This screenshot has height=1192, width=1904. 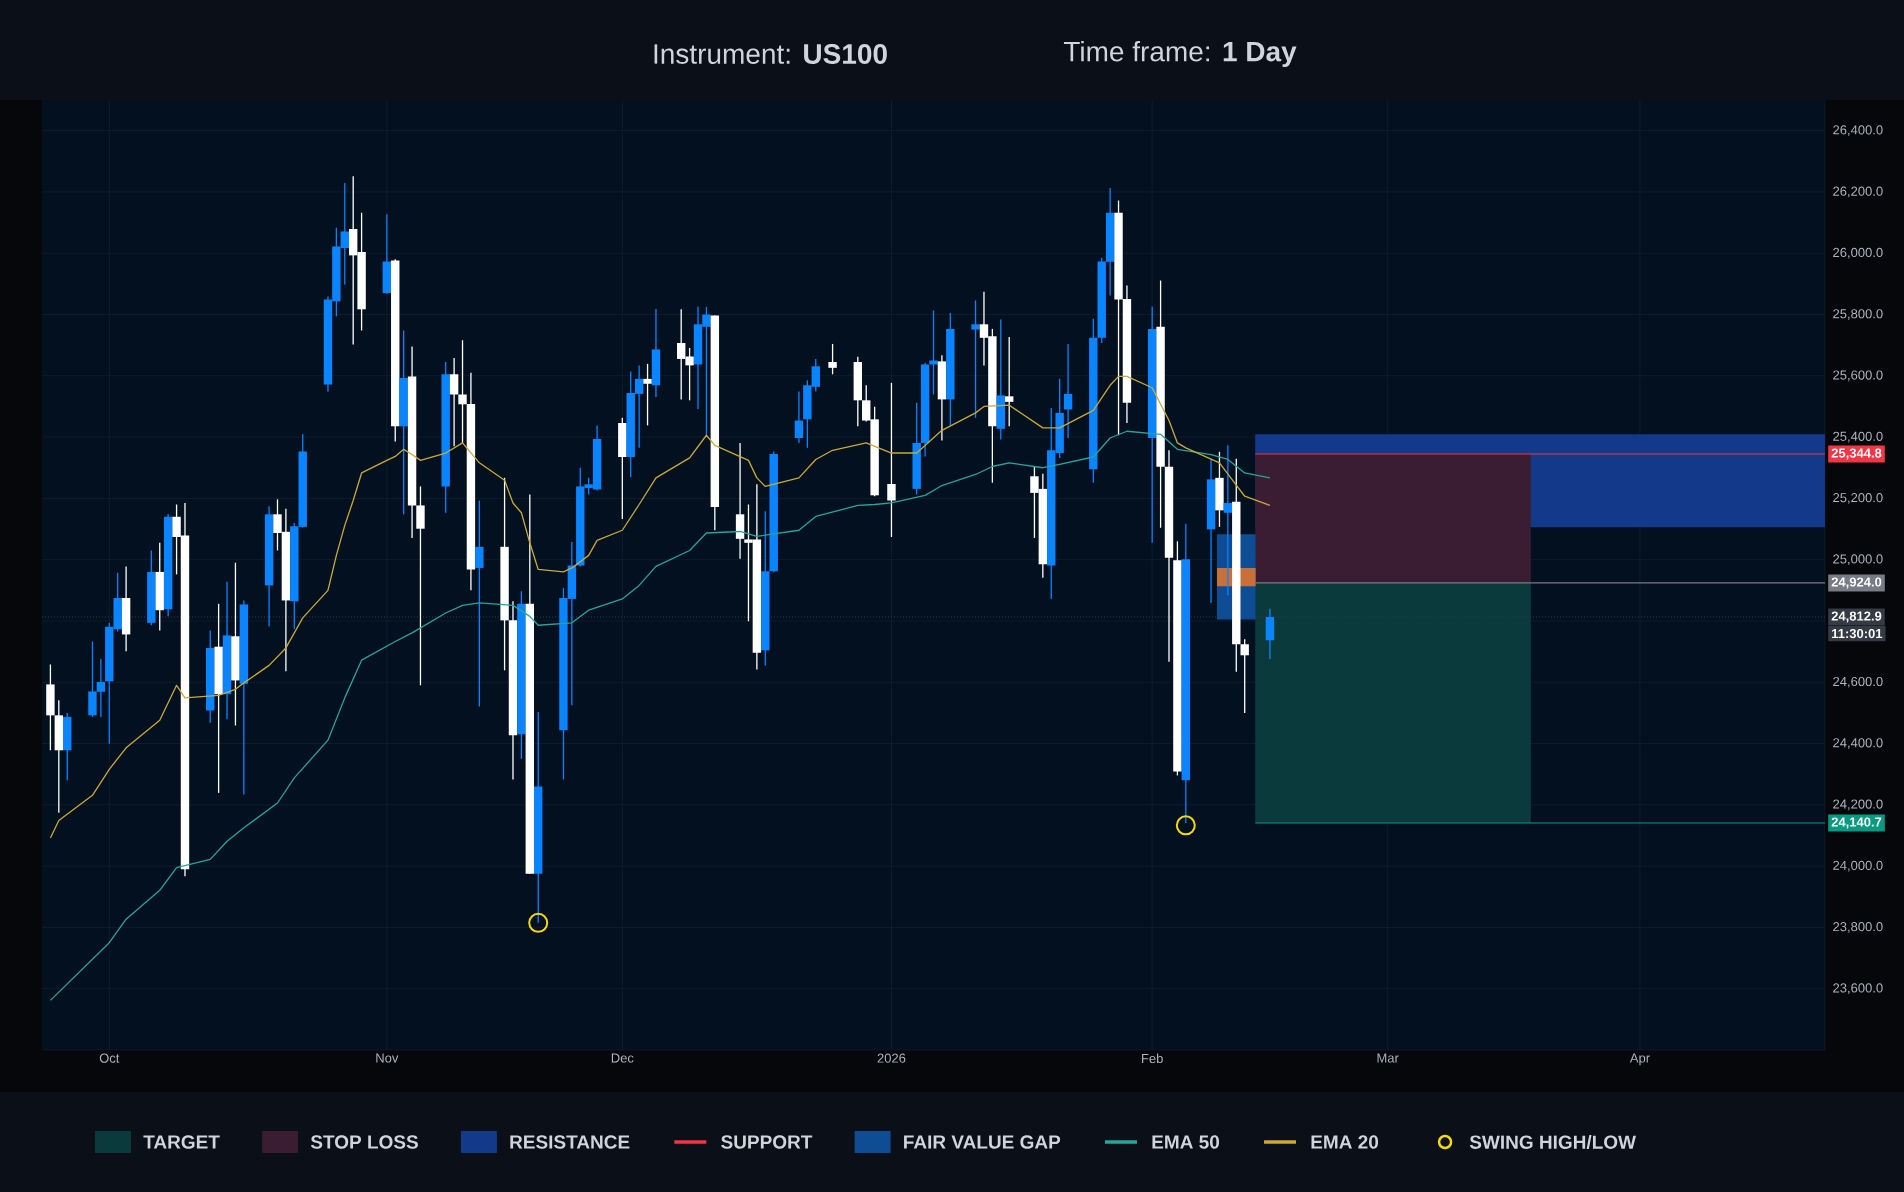 I want to click on ref-line-label: 24,924.0, so click(x=1856, y=583).